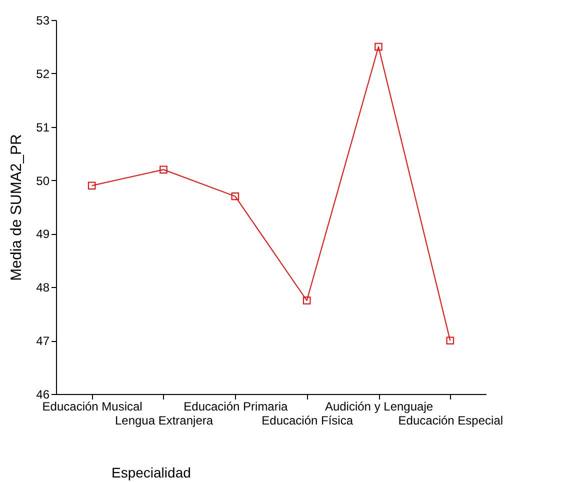  I want to click on y-tick-label: 48, so click(43, 287).